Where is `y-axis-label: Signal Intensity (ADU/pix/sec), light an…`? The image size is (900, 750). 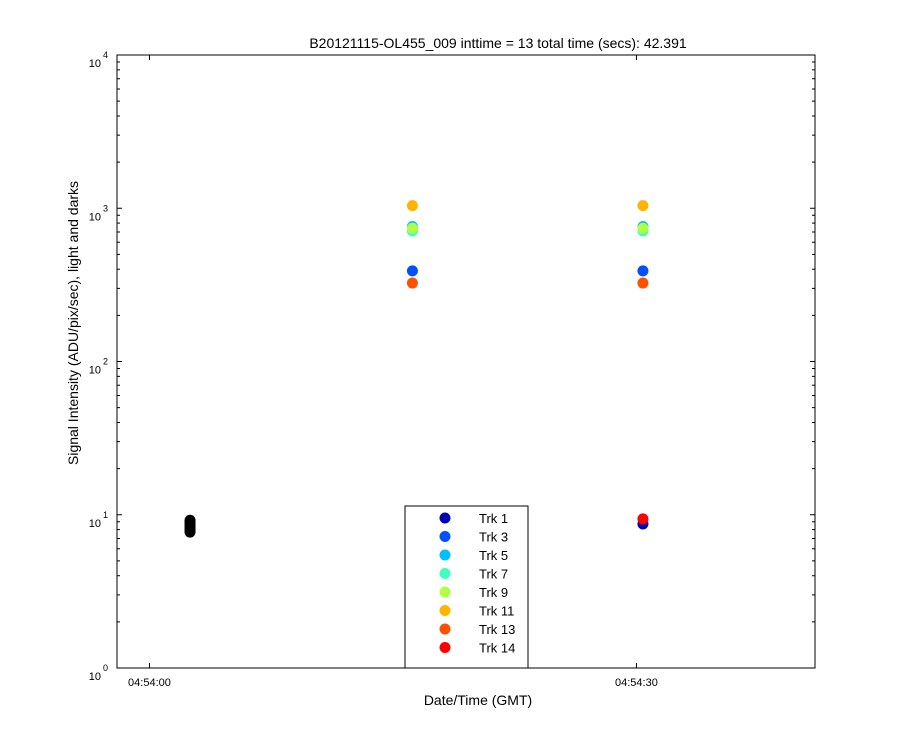
y-axis-label: Signal Intensity (ADU/pix/sec), light an… is located at coordinates (73, 323).